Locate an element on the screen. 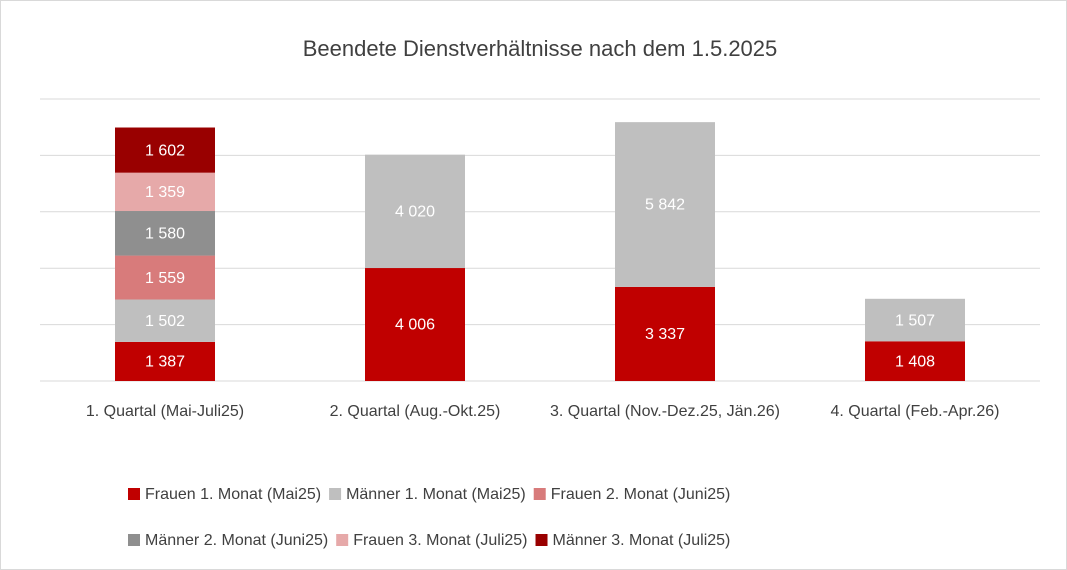  data-label: 1 507 is located at coordinates (915, 320).